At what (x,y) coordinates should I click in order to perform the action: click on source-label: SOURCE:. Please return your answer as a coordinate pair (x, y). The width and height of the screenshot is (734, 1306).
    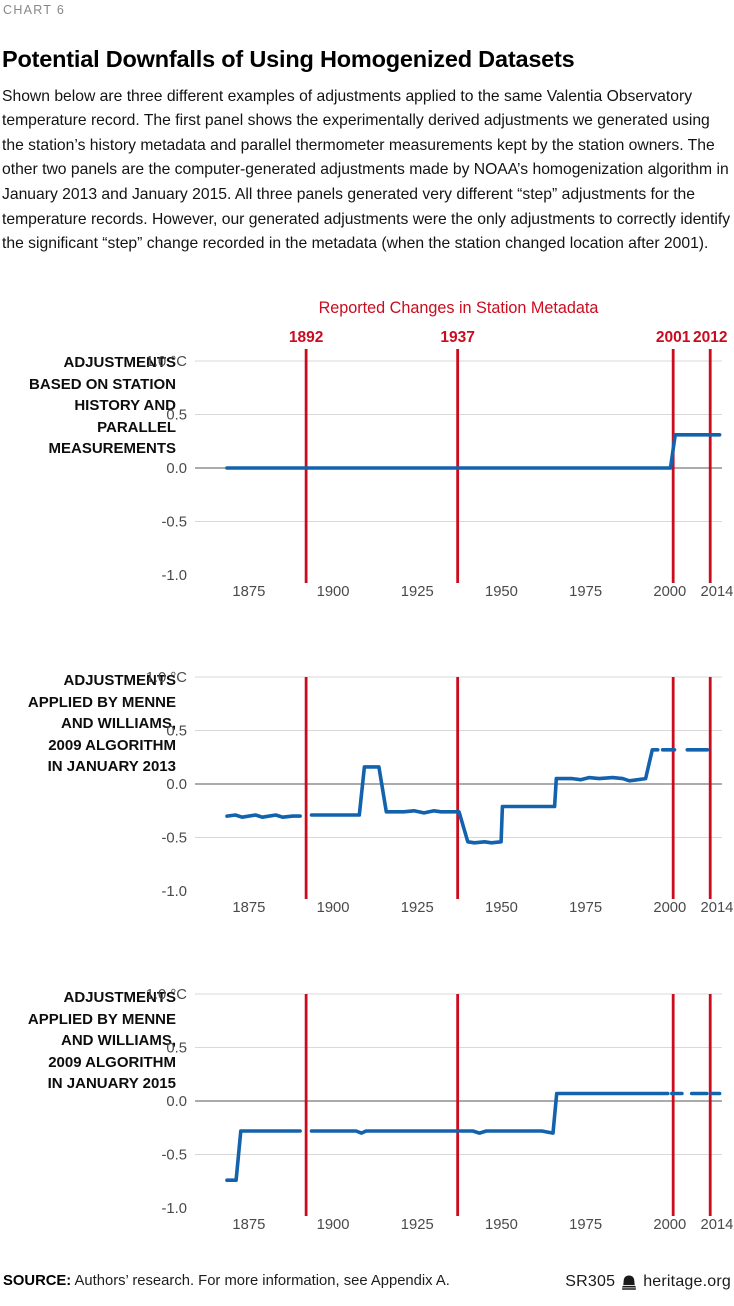
    Looking at the image, I should click on (37, 1281).